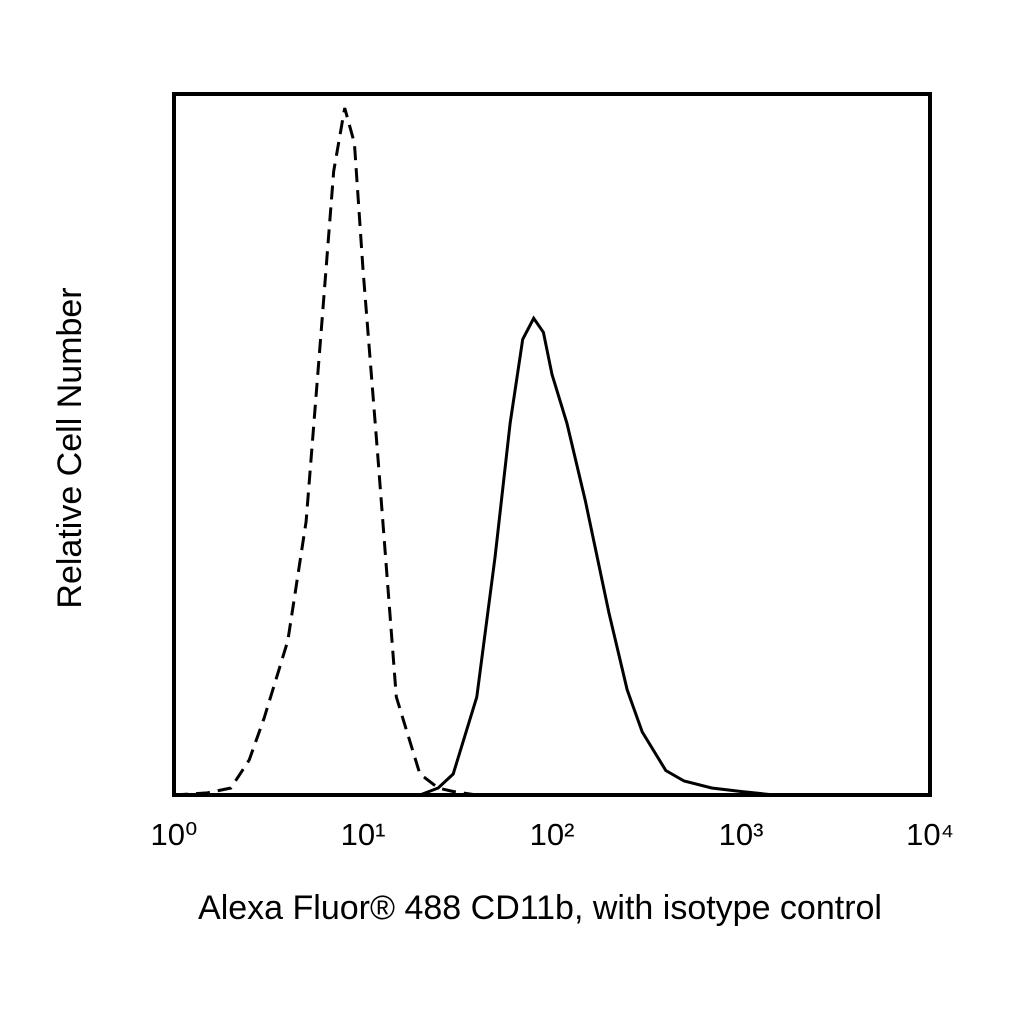 The height and width of the screenshot is (1024, 1024). I want to click on x-tick-label: 10², so click(552, 834).